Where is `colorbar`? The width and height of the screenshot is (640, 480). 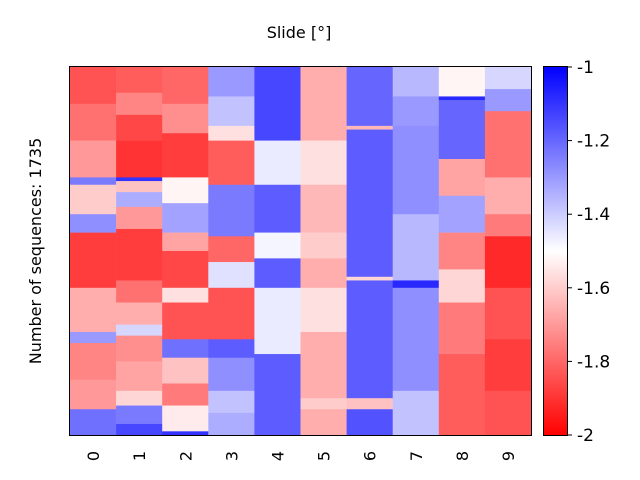
colorbar is located at coordinates (555, 251).